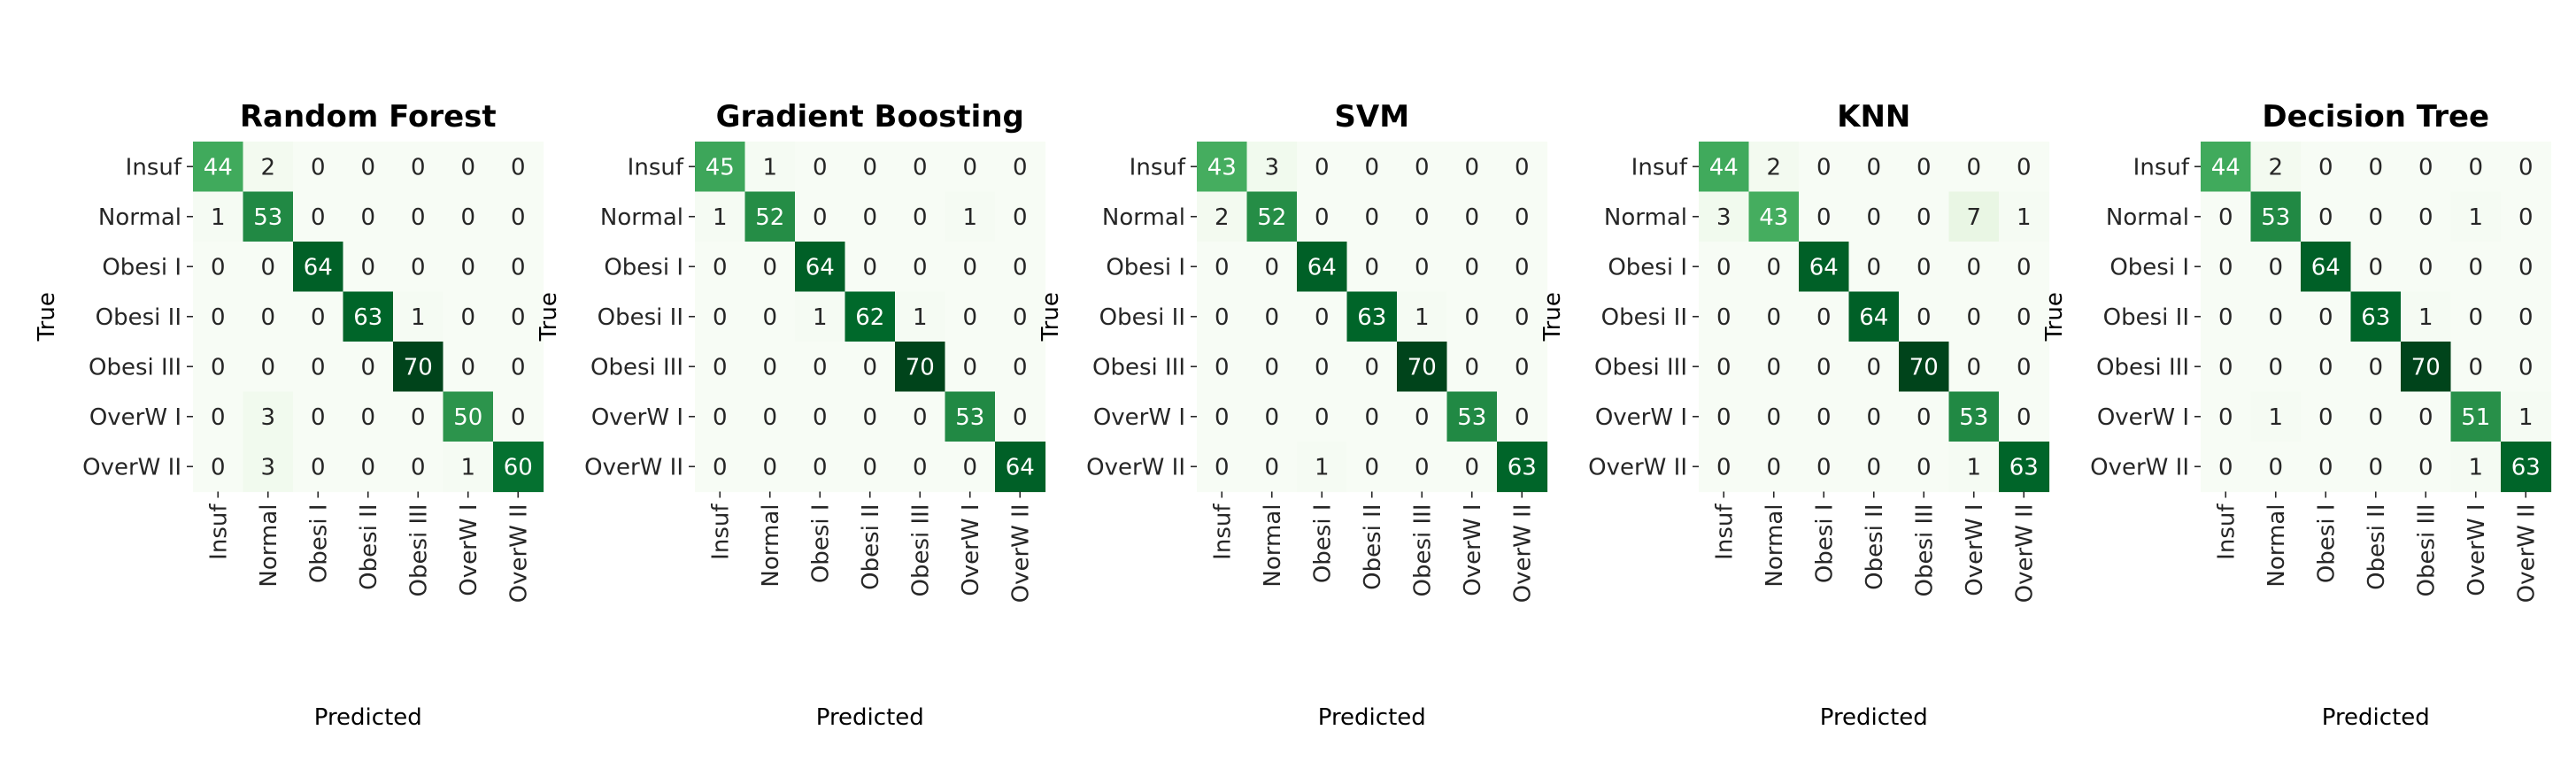  I want to click on x-tick-label: Obesi II, so click(2377, 547).